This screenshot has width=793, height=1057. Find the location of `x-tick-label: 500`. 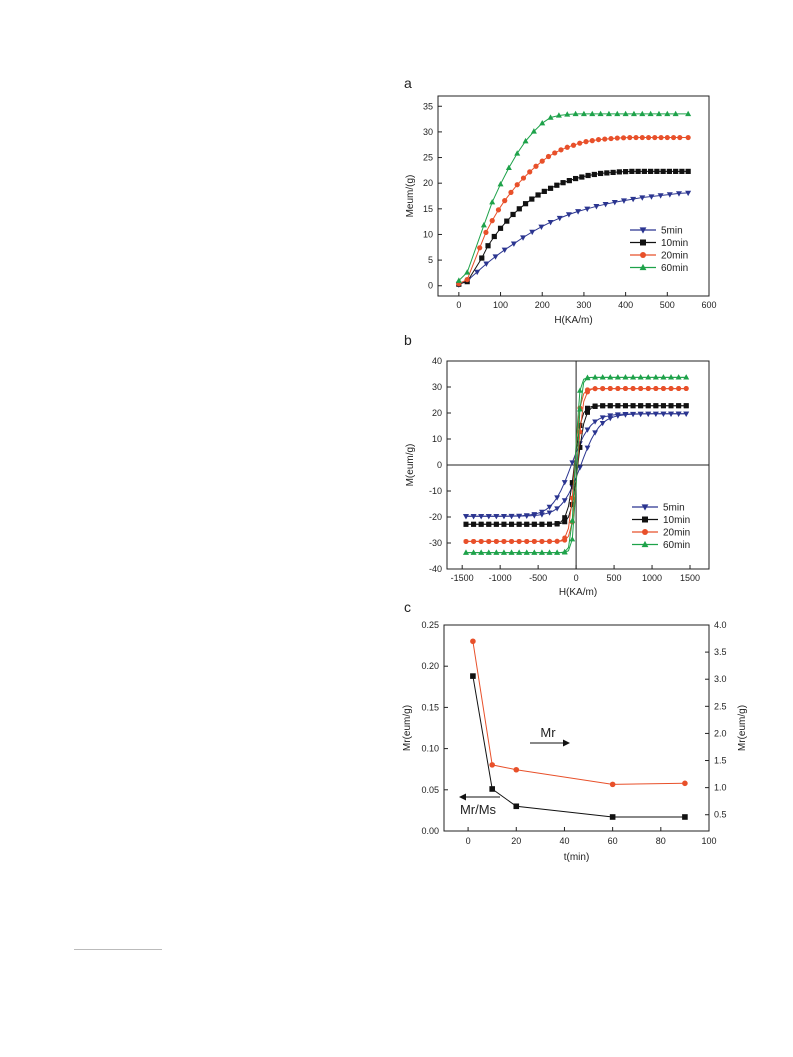

x-tick-label: 500 is located at coordinates (667, 305).